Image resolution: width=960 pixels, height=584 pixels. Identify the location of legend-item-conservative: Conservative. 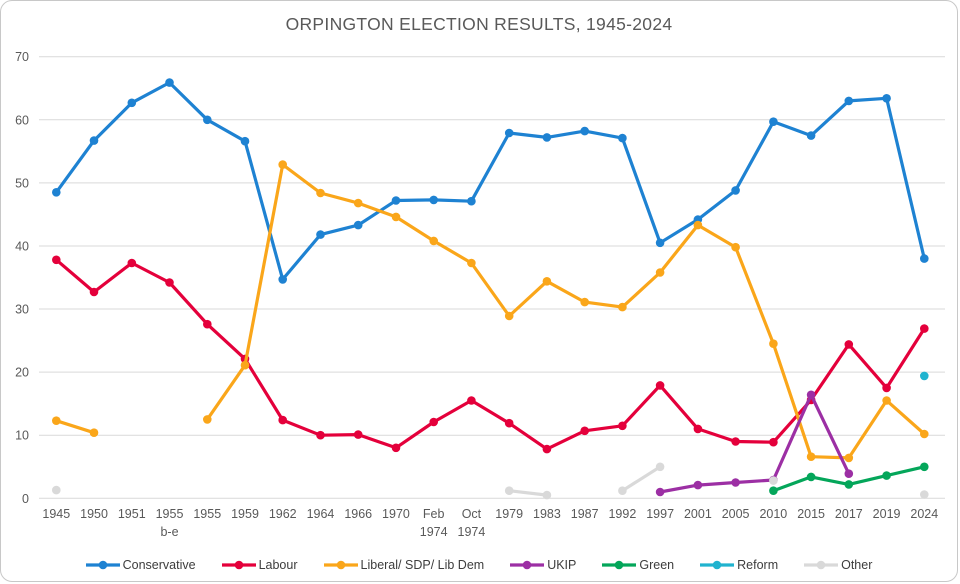
(140, 565).